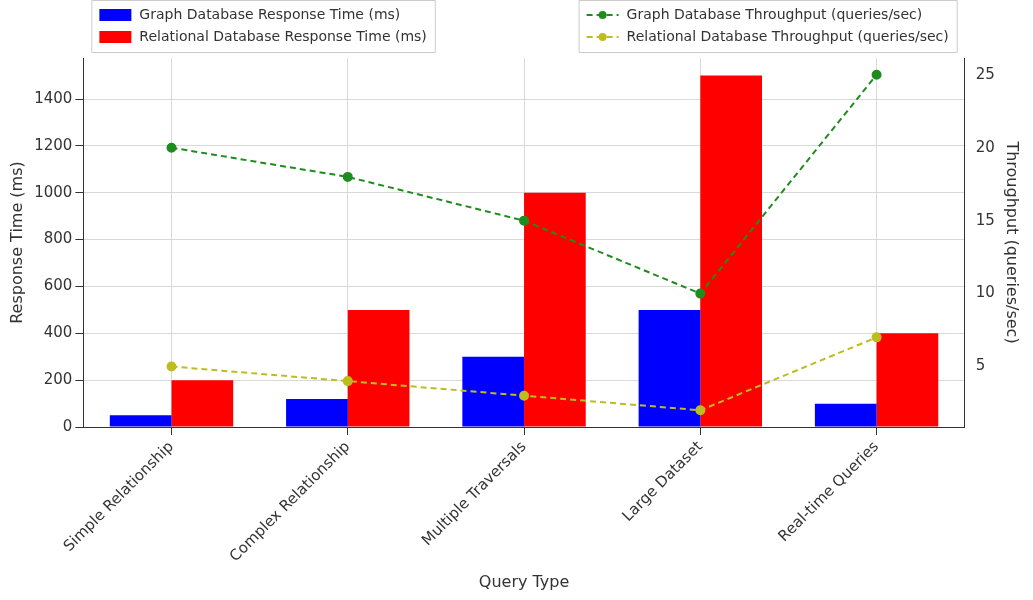 Image resolution: width=1033 pixels, height=600 pixels. What do you see at coordinates (980, 365) in the screenshot?
I see `y2-tick-label: 5` at bounding box center [980, 365].